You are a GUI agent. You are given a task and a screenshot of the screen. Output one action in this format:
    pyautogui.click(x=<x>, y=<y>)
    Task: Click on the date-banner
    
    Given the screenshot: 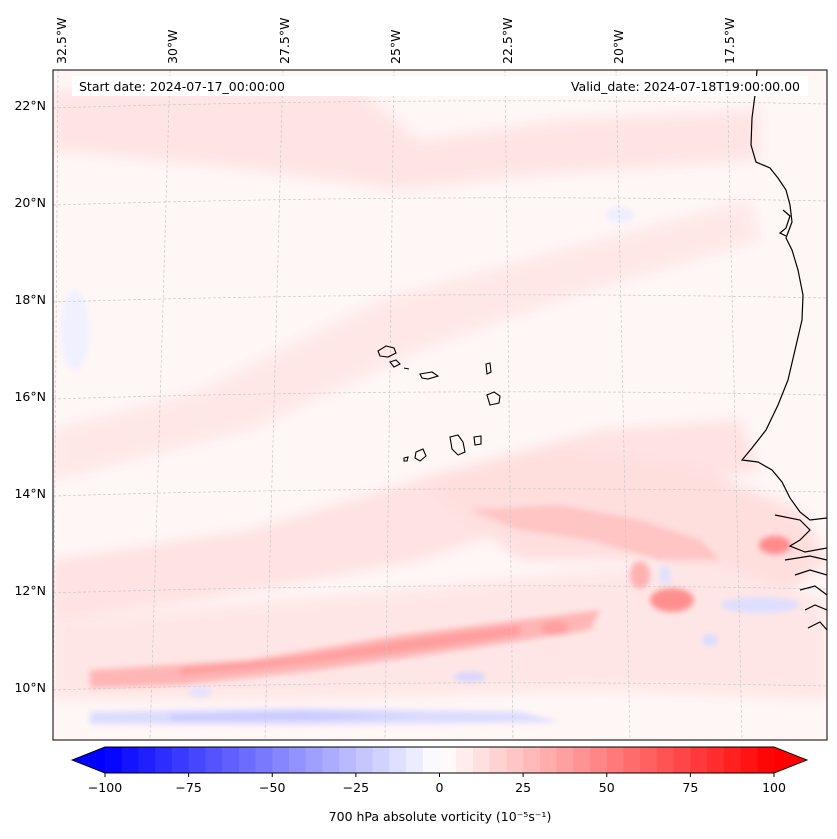 What is the action you would take?
    pyautogui.click(x=440, y=86)
    